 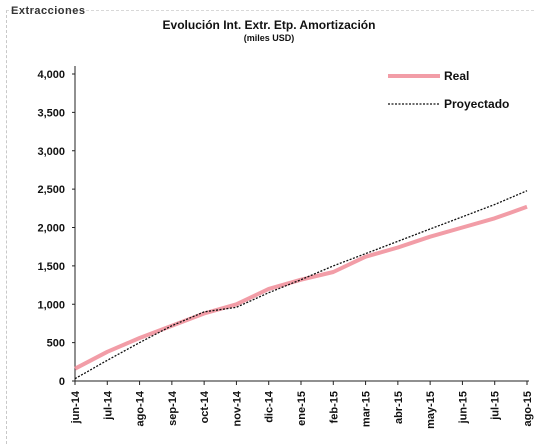 I want to click on x-tick-label: oct-14, so click(x=205, y=406).